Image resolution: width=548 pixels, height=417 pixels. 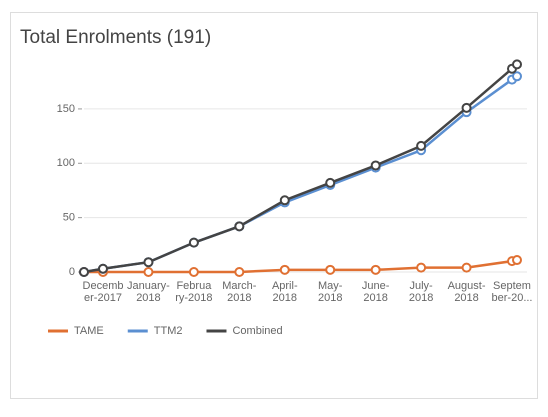 What do you see at coordinates (72, 272) in the screenshot?
I see `y-tick-label: 0` at bounding box center [72, 272].